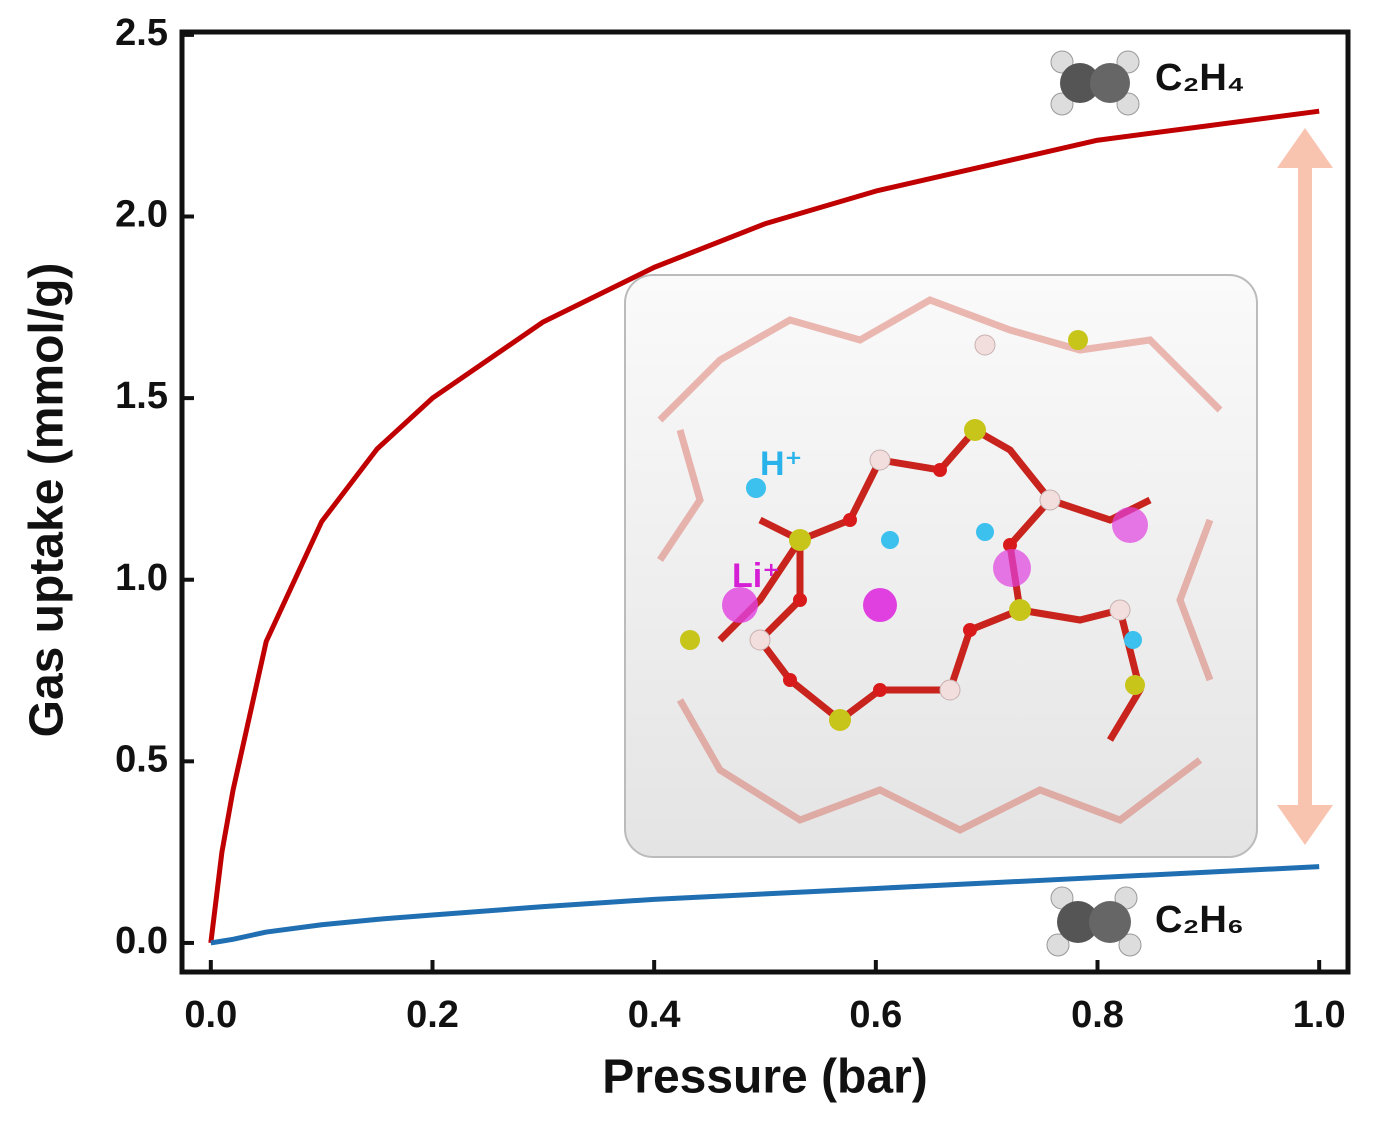  Describe the element at coordinates (210, 1015) in the screenshot. I see `x-tick-label: 0.0` at that location.